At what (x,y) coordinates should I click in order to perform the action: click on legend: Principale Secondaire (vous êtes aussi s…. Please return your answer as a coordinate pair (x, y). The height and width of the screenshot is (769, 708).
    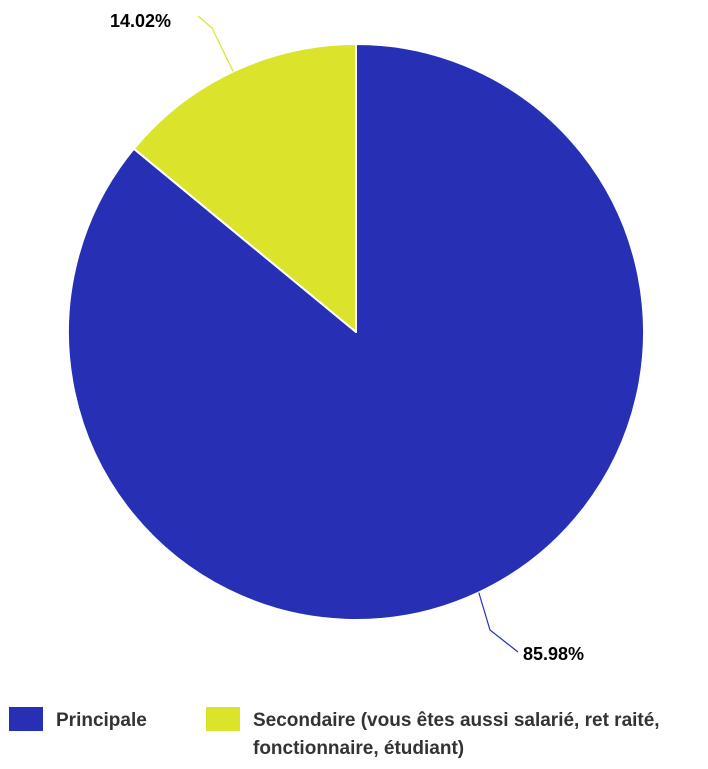
    Looking at the image, I should click on (354, 734).